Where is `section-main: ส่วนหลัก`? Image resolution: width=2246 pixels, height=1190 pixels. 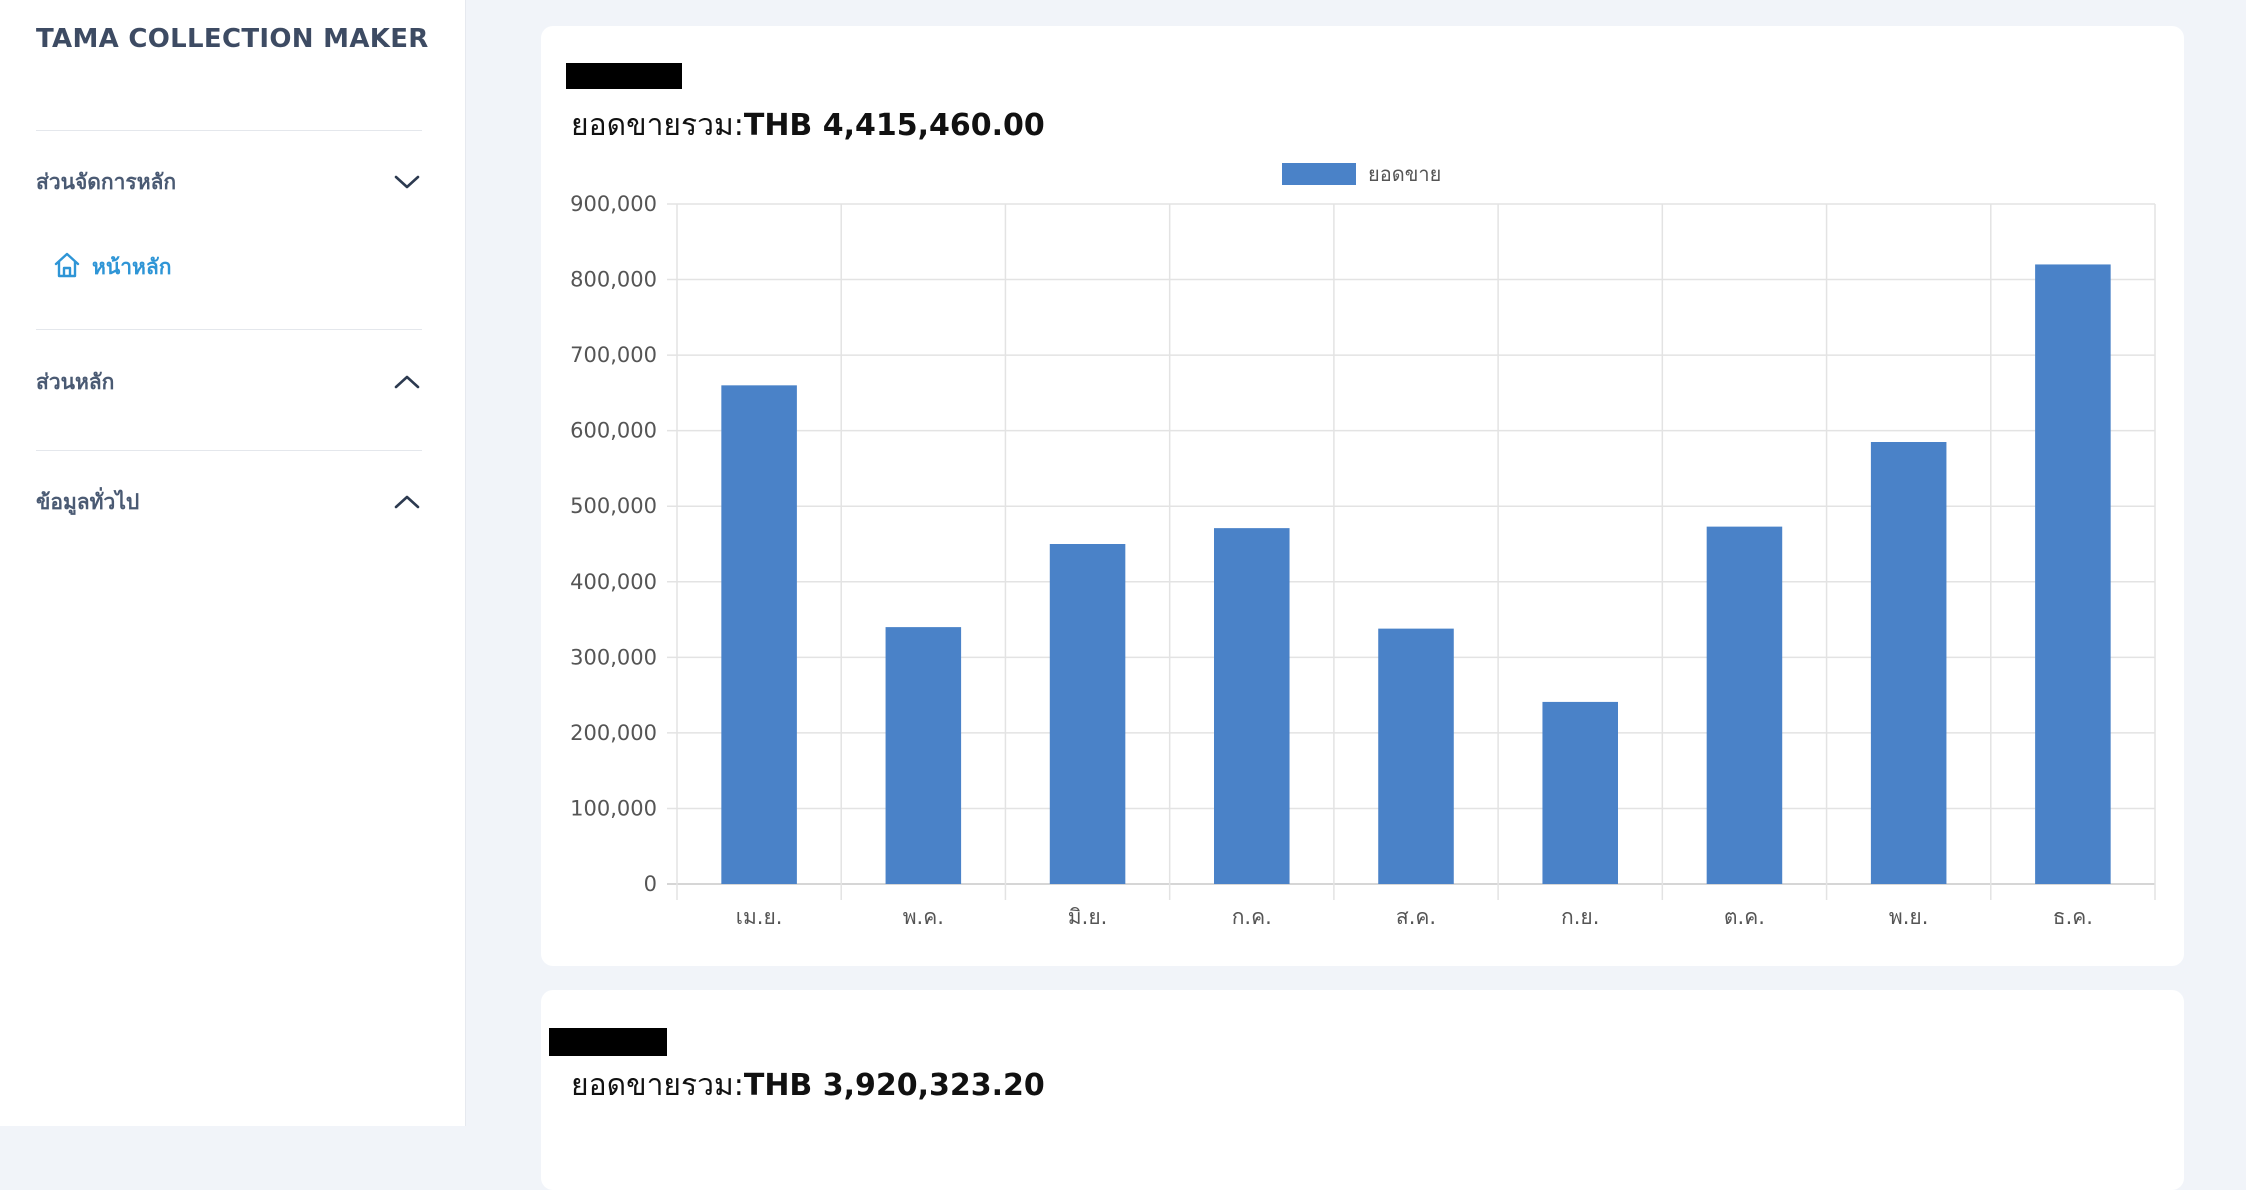 section-main: ส่วนหลัก is located at coordinates (229, 382).